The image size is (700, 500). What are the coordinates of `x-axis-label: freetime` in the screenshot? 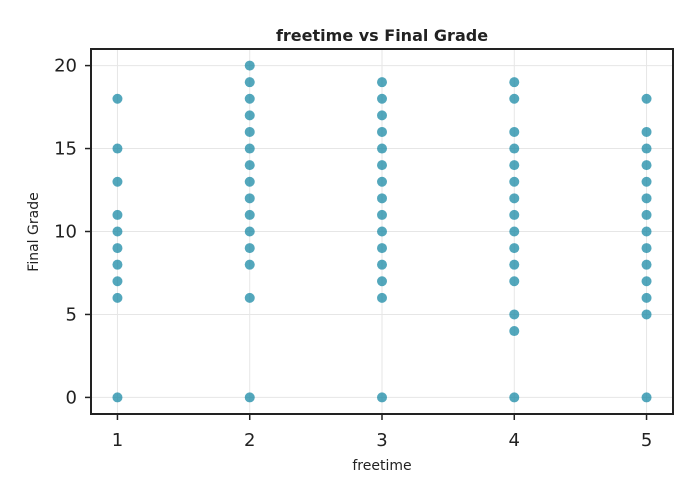 It's located at (381, 466).